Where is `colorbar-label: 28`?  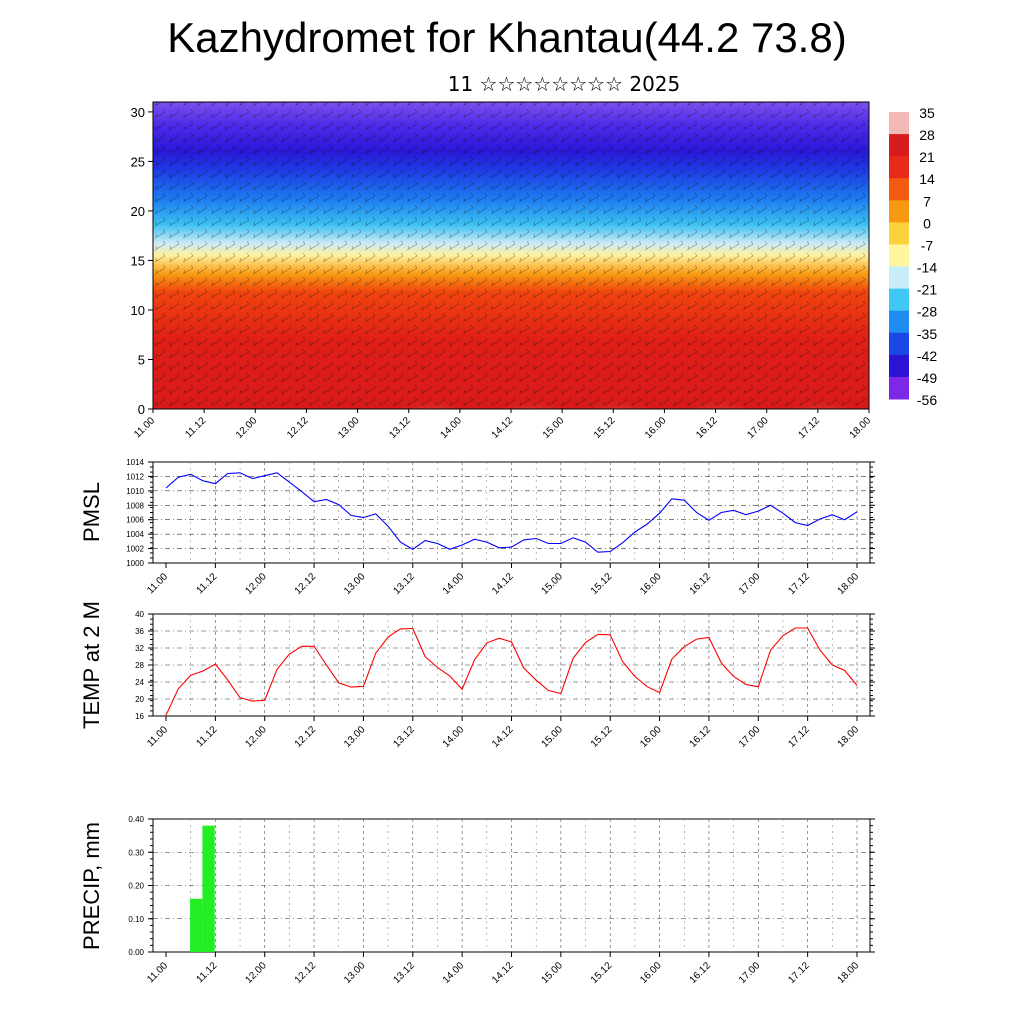 colorbar-label: 28 is located at coordinates (927, 135).